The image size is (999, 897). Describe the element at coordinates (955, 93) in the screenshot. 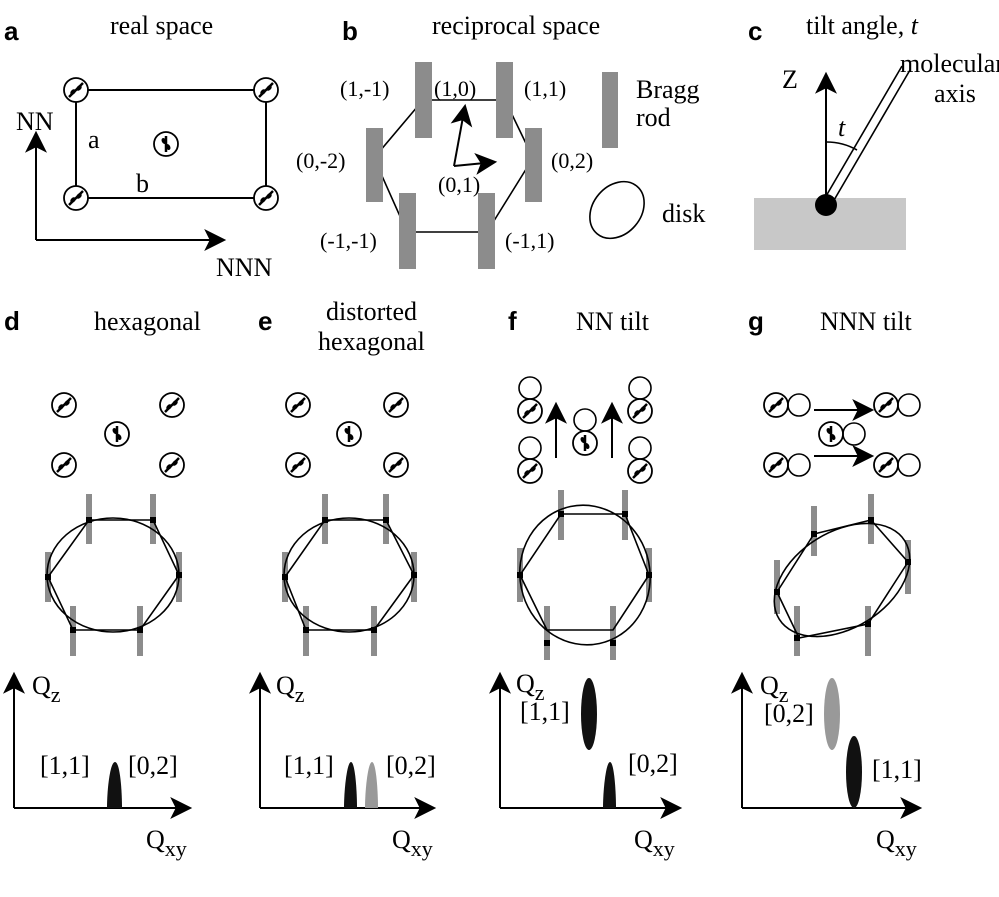

I see `molecular-axis-label: axis` at that location.